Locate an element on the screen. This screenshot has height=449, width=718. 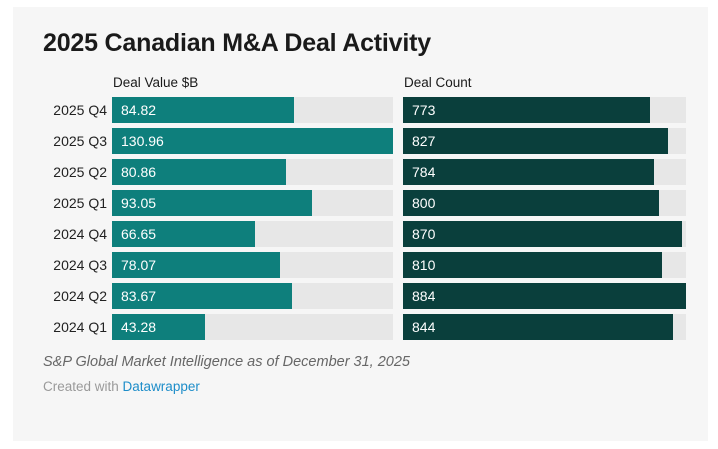
deal-count-bar: 810 is located at coordinates (533, 265).